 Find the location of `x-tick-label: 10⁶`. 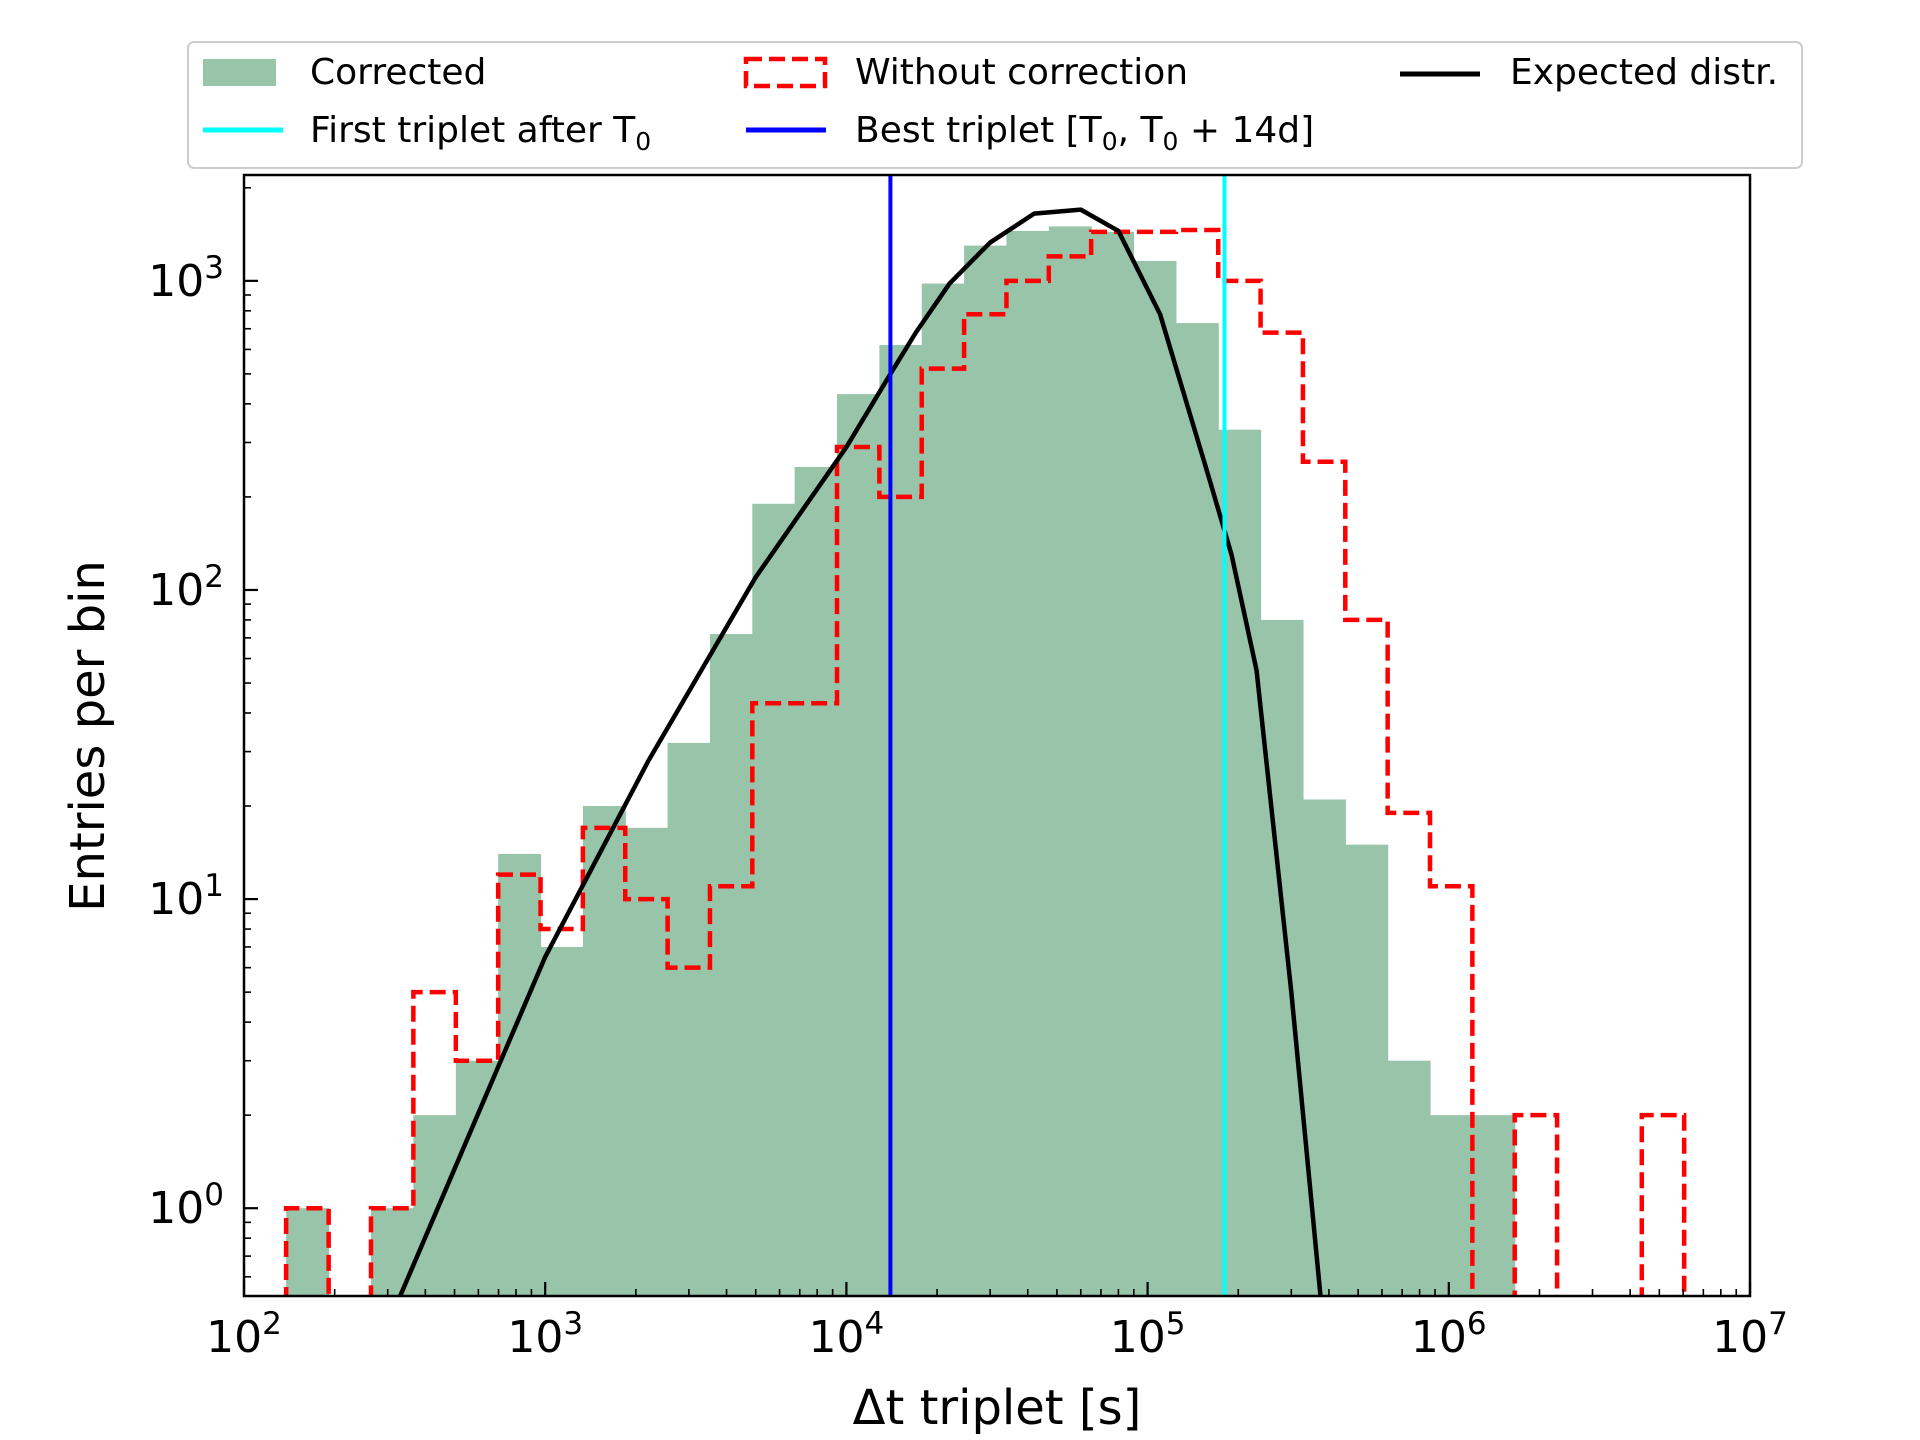

x-tick-label: 10⁶ is located at coordinates (1449, 1334).